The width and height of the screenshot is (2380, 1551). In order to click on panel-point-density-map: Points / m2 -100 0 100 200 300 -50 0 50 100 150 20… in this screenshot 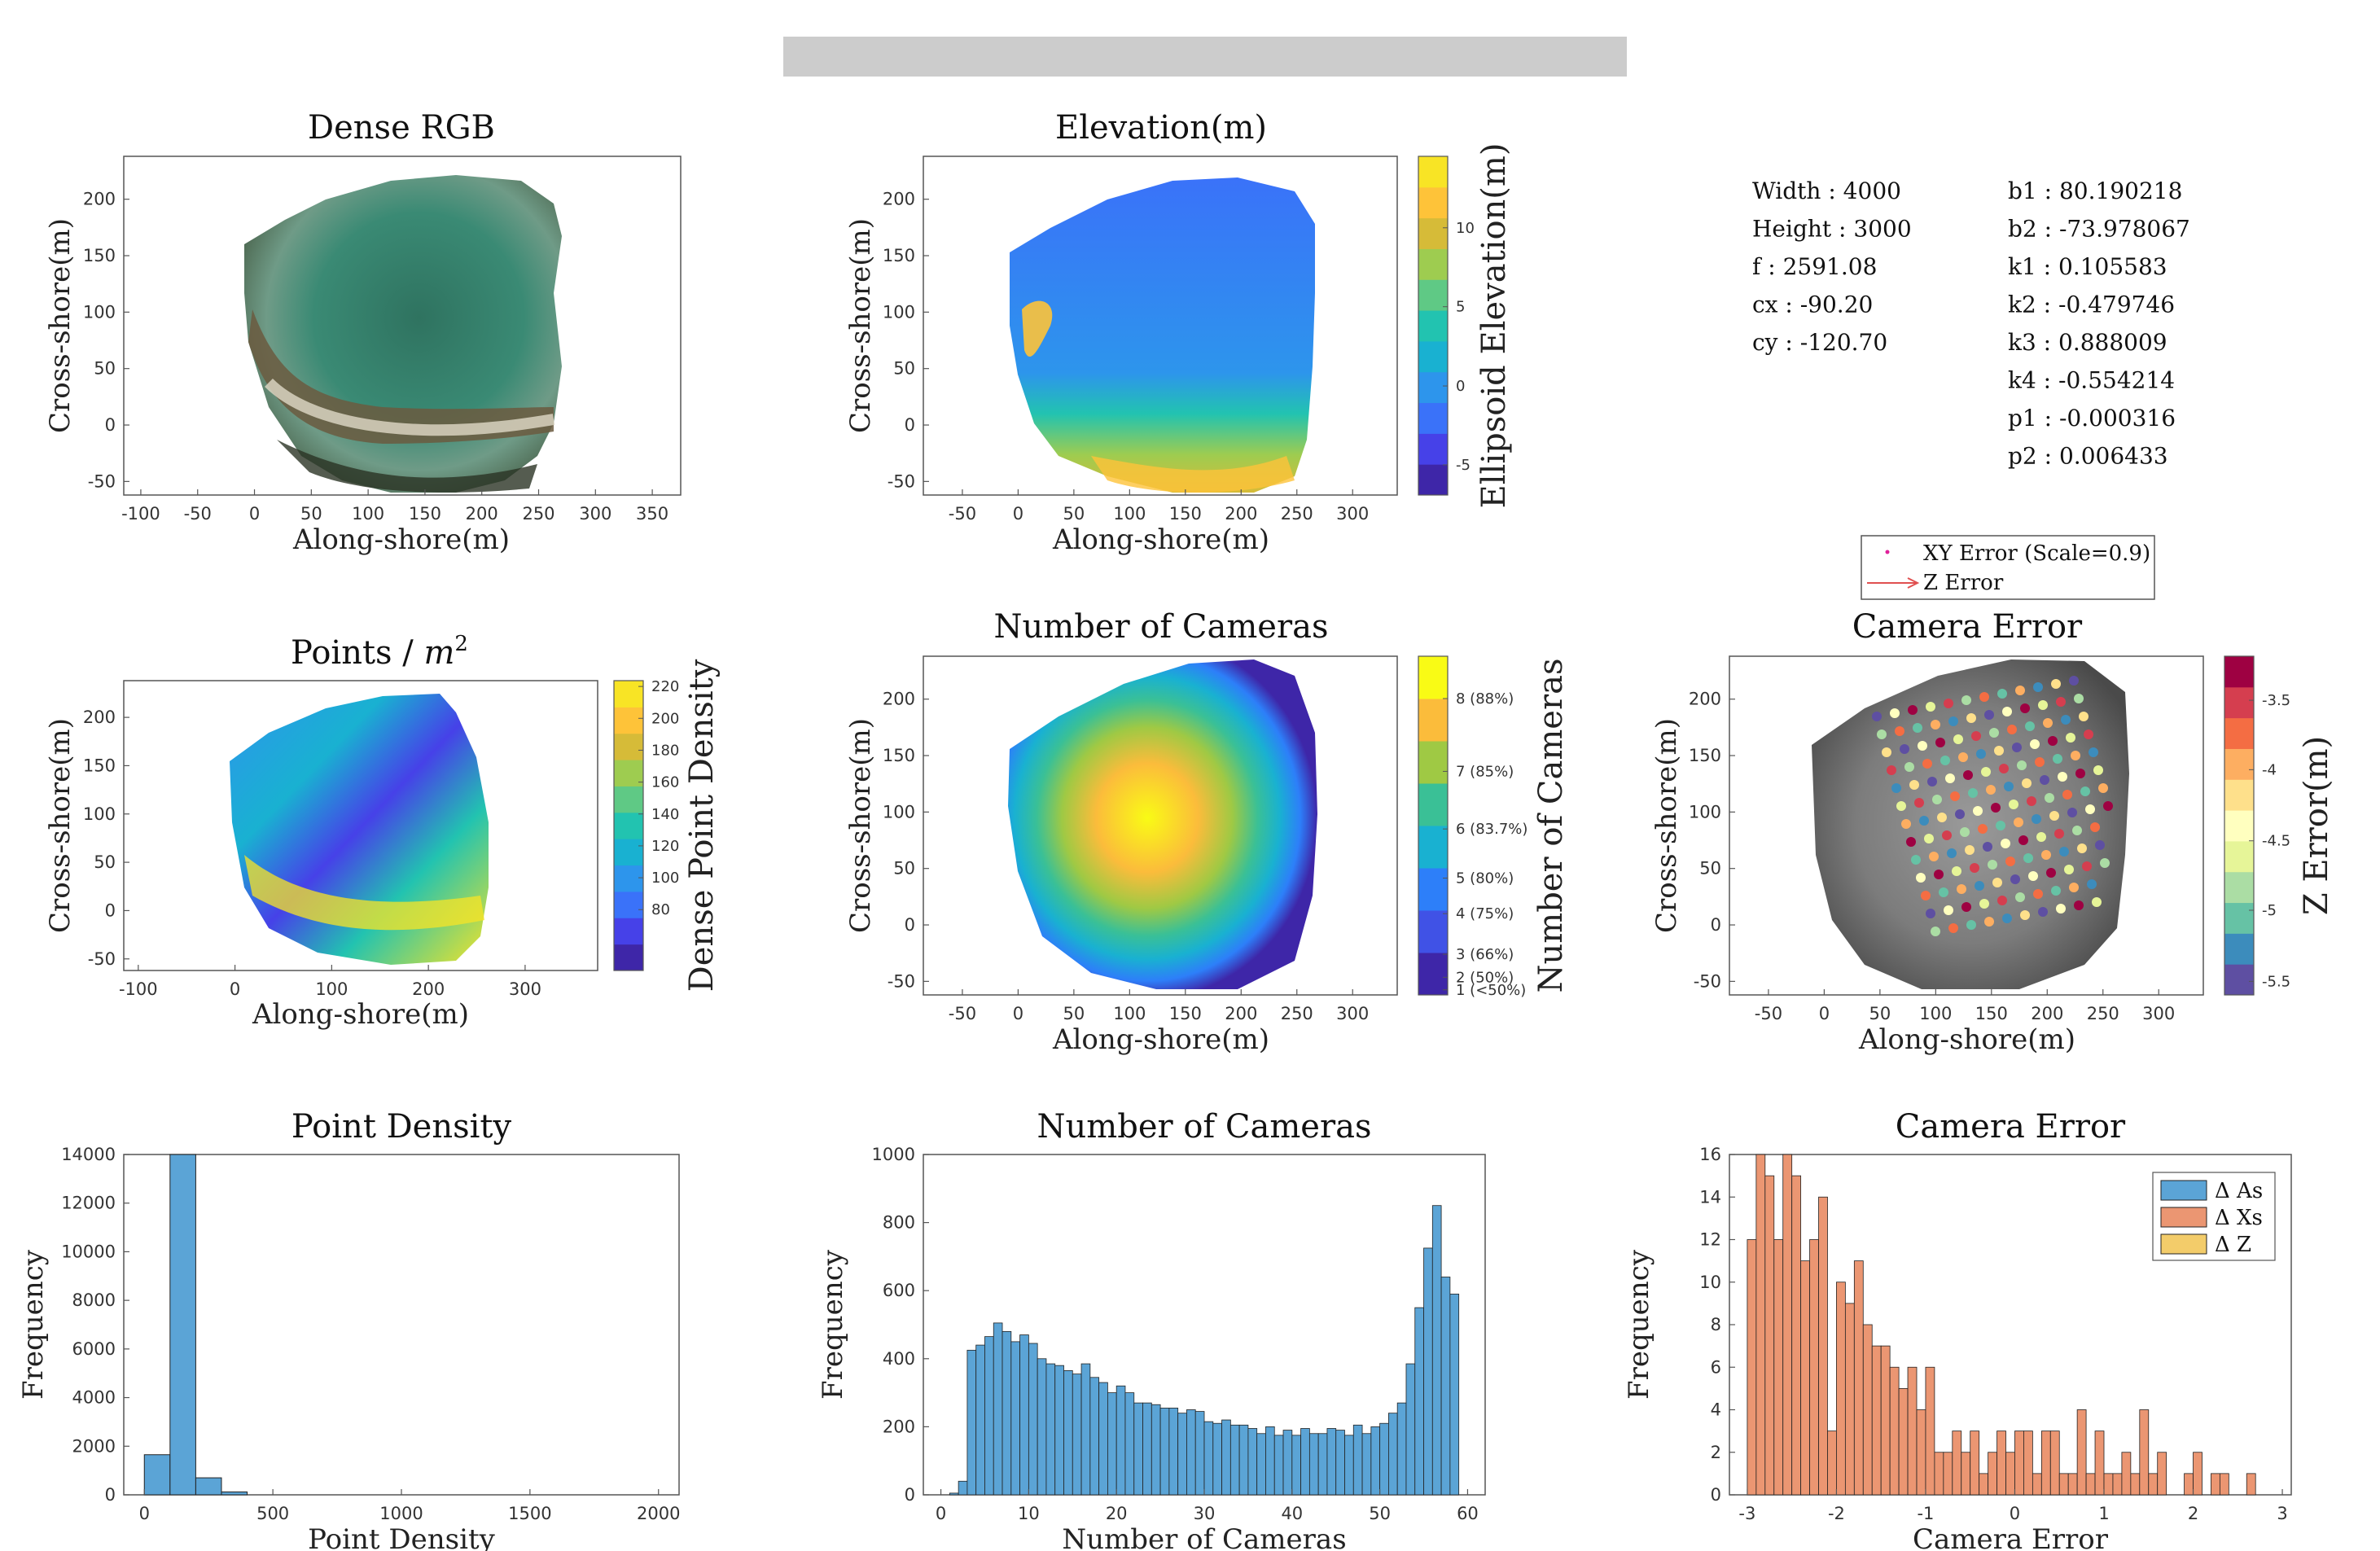, I will do `click(382, 831)`.